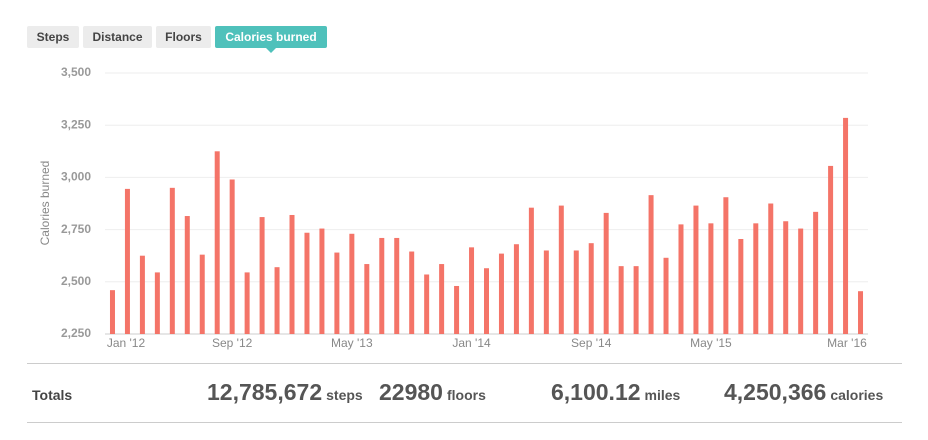  What do you see at coordinates (76, 229) in the screenshot?
I see `y-tick-label: 2,750` at bounding box center [76, 229].